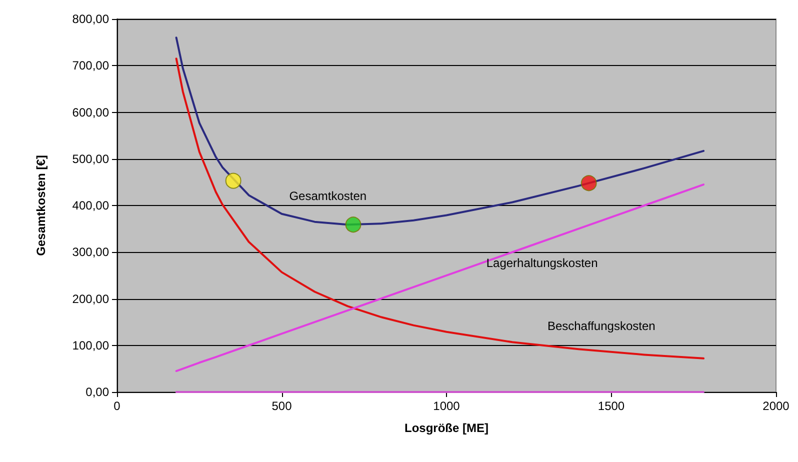  I want to click on x-tick-label: 1000, so click(446, 406).